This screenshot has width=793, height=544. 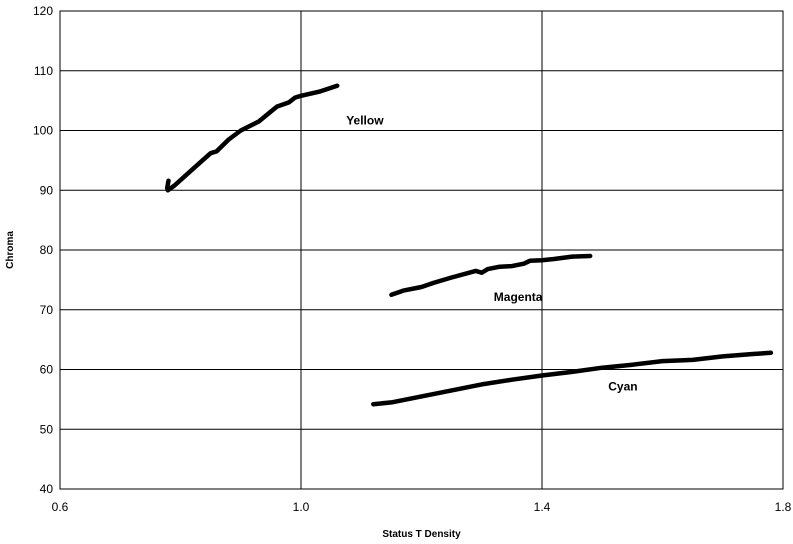 What do you see at coordinates (421, 534) in the screenshot?
I see `x-axis-title: Status T Density` at bounding box center [421, 534].